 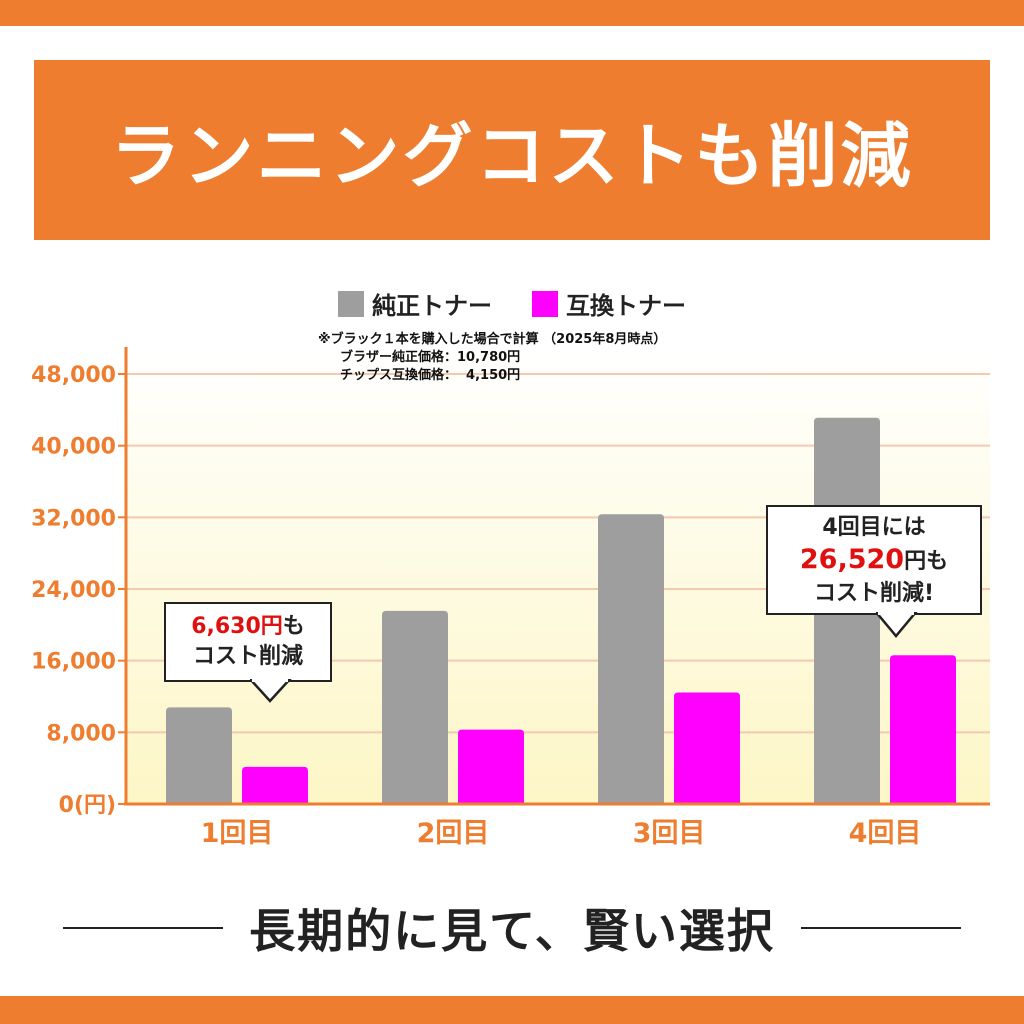 What do you see at coordinates (73, 590) in the screenshot?
I see `y-tick-label: 24,000` at bounding box center [73, 590].